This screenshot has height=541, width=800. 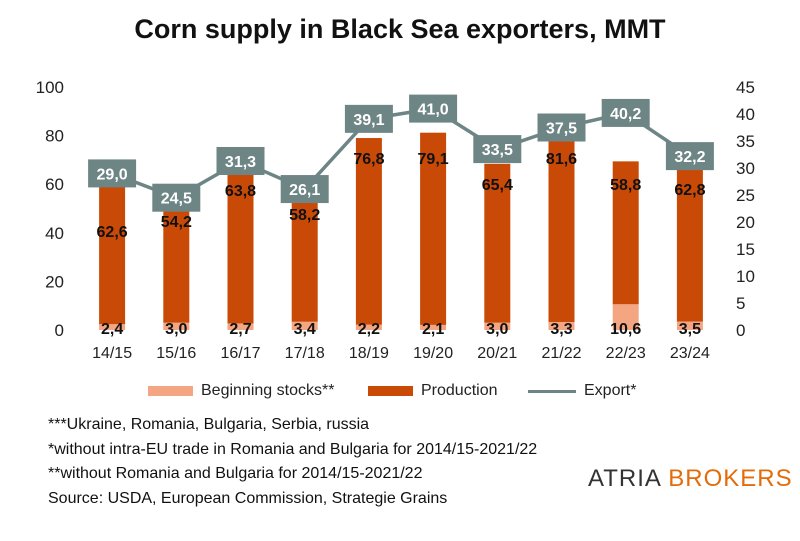 I want to click on data-label-production: 62,8, so click(x=689, y=190).